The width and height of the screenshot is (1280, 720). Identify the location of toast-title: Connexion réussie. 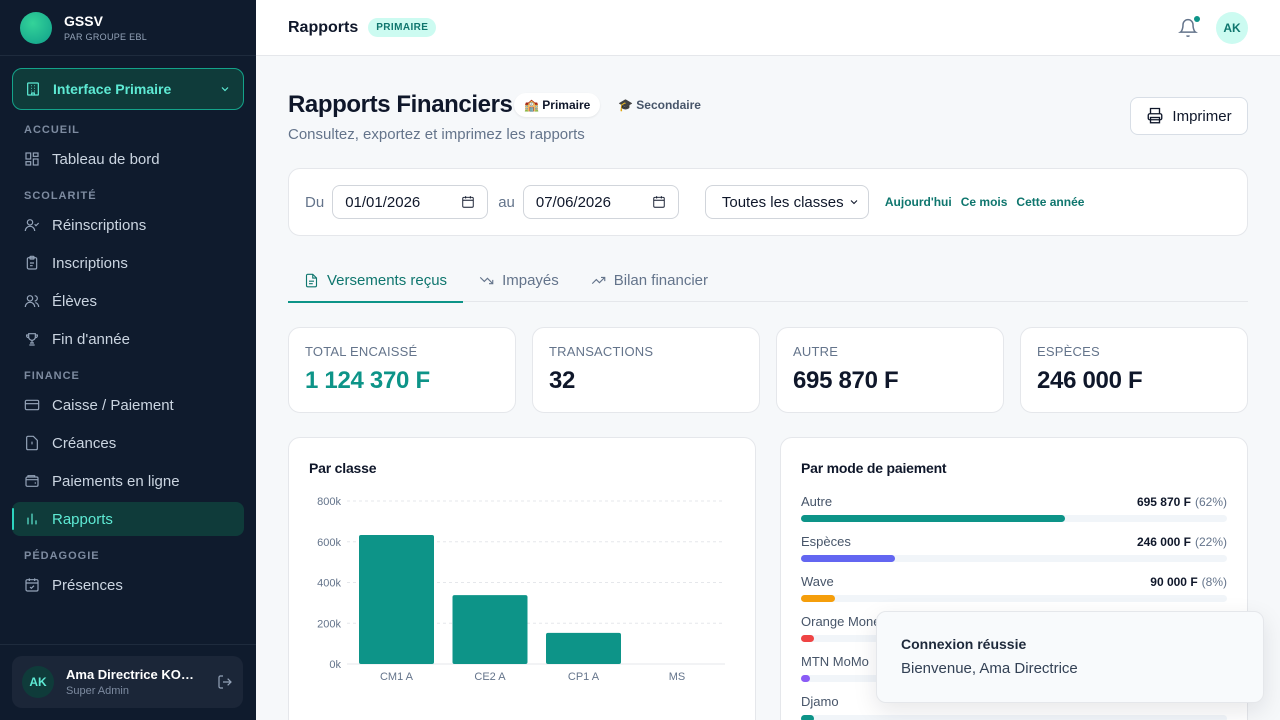
(964, 644).